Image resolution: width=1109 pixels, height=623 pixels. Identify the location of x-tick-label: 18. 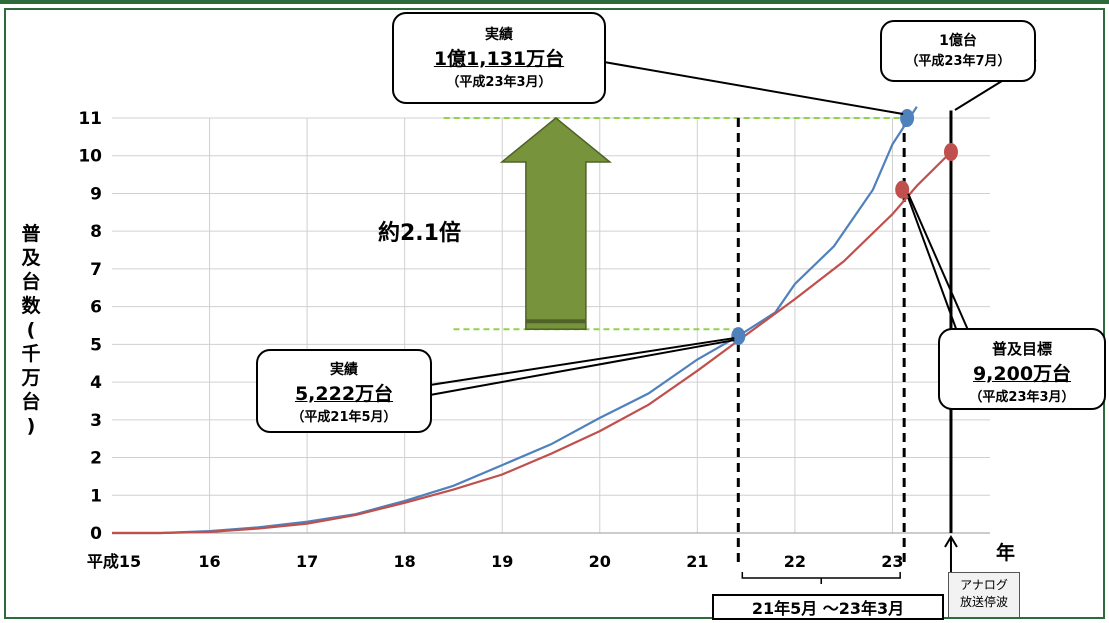
(405, 561).